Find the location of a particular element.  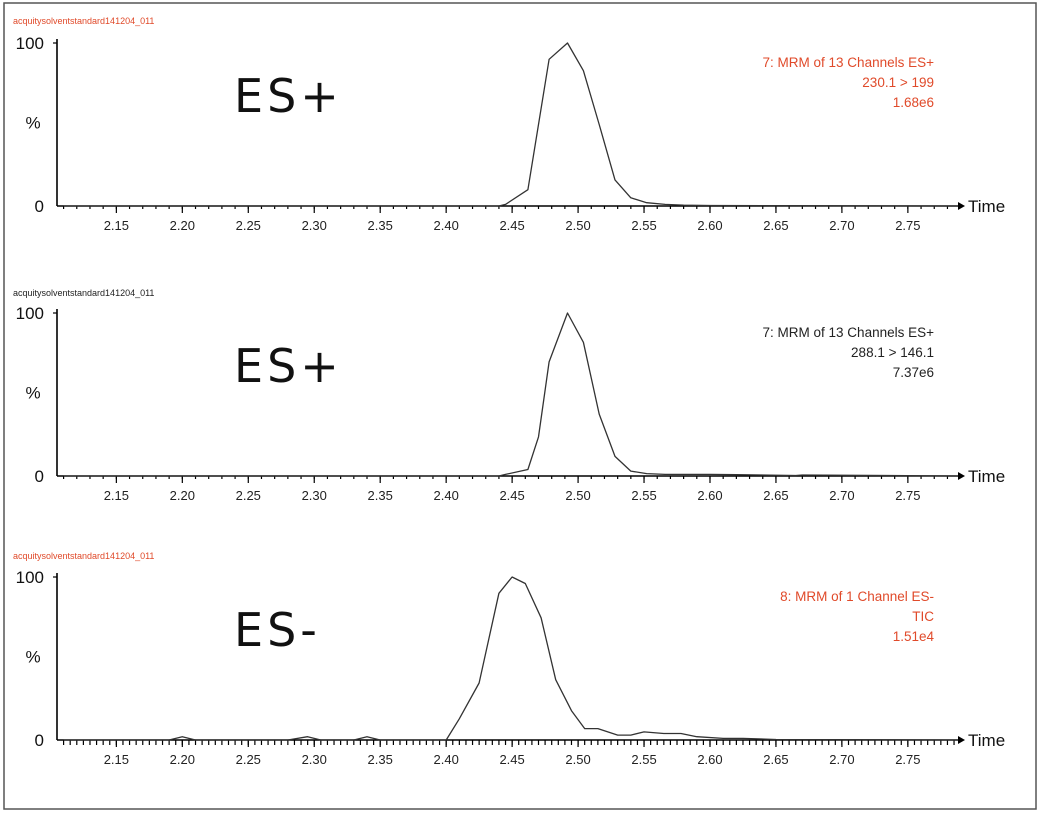

channel-info-line: 288.1 > 146.1 is located at coordinates (892, 352).